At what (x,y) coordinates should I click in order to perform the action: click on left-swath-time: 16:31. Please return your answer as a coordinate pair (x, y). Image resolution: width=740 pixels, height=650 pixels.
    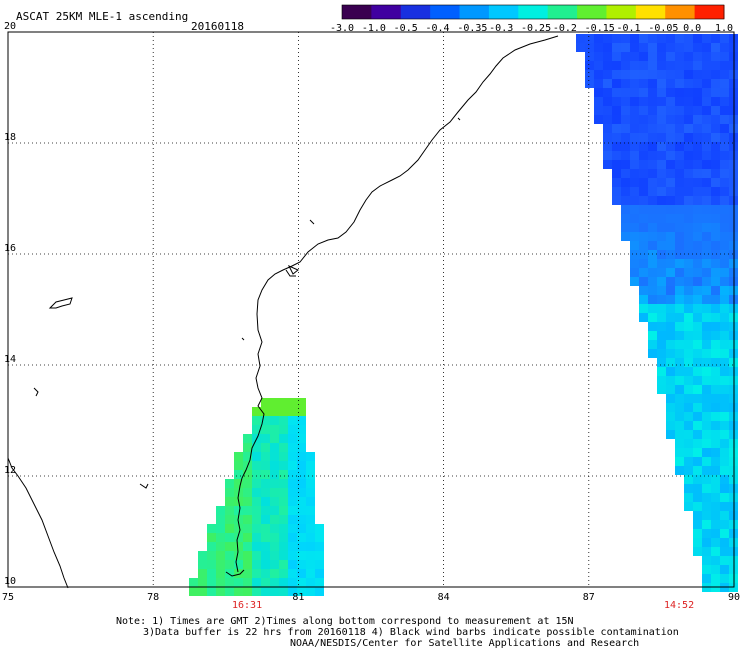
    Looking at the image, I should click on (247, 605).